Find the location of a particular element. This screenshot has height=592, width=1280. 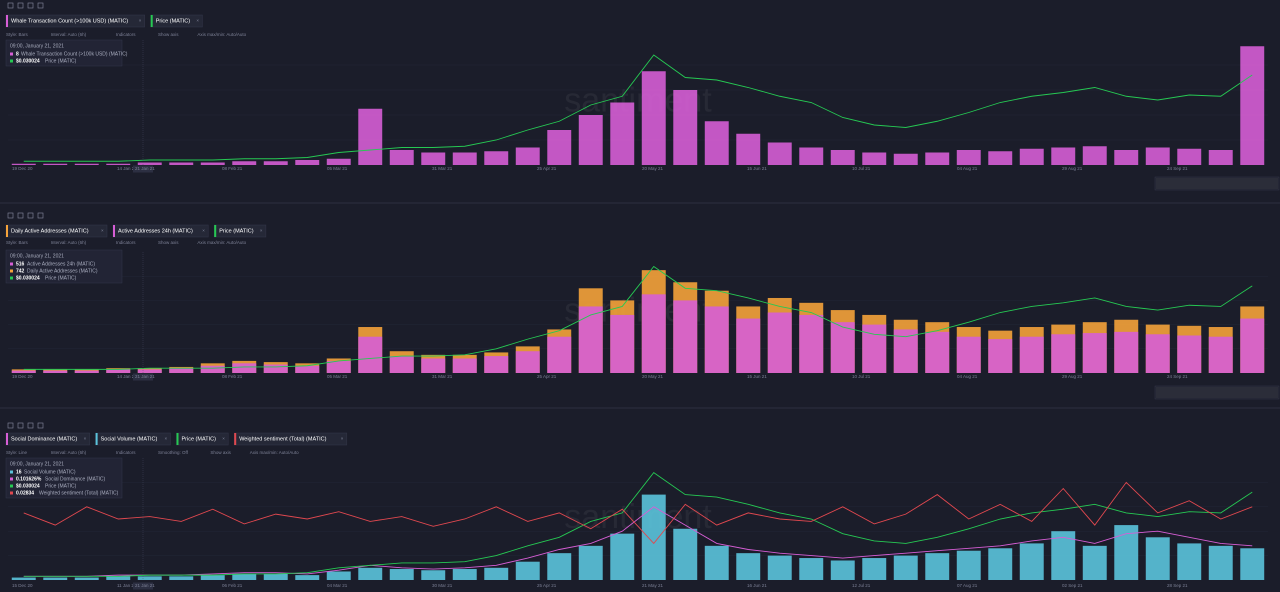

x-tick-label: 20 May 21 is located at coordinates (653, 376).